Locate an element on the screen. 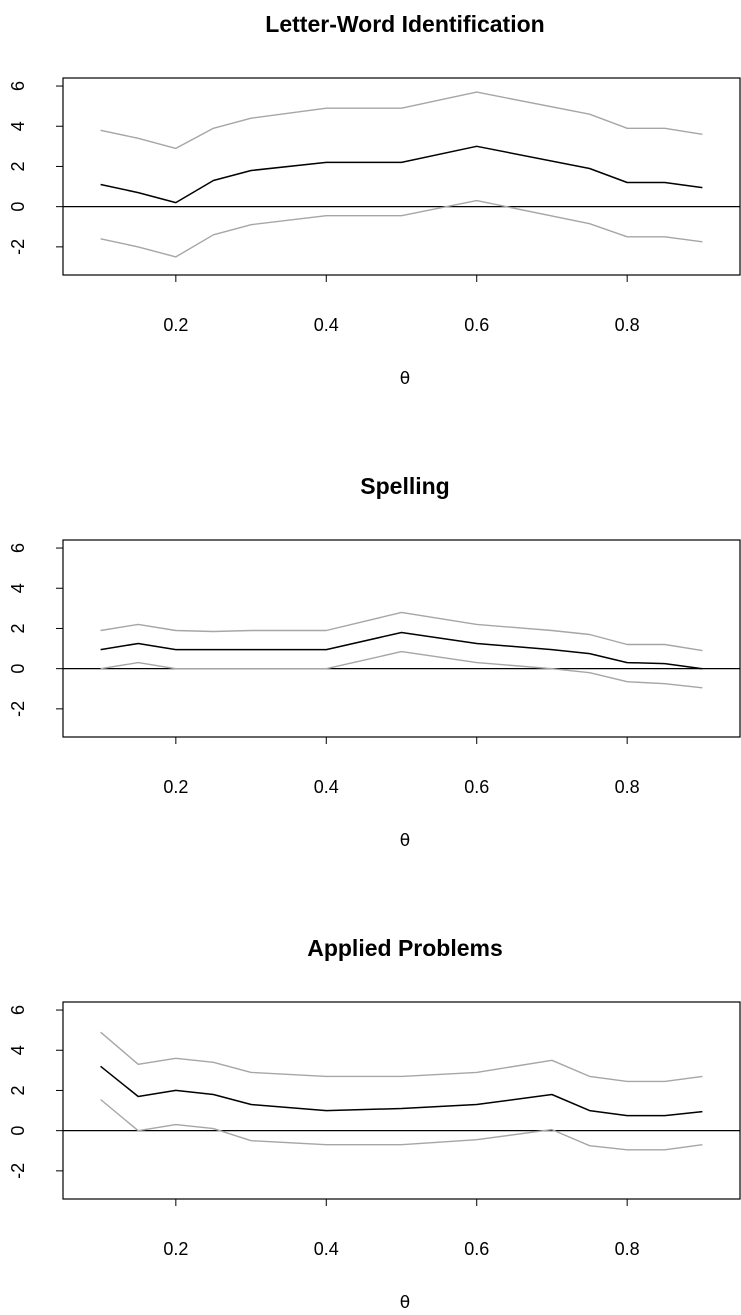 The width and height of the screenshot is (741, 1315). chart-title: Applied Problems is located at coordinates (405, 948).